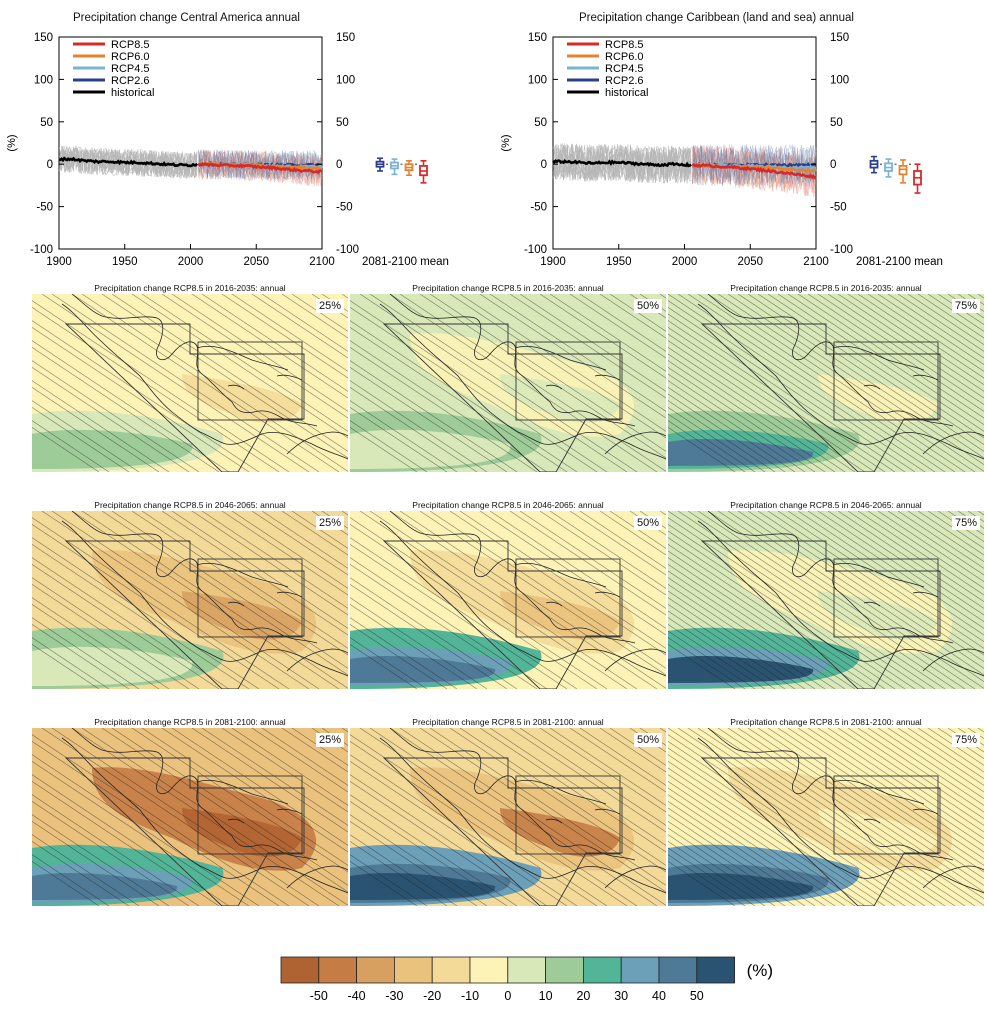 This screenshot has height=1024, width=988. What do you see at coordinates (190, 143) in the screenshot?
I see `plot-area` at bounding box center [190, 143].